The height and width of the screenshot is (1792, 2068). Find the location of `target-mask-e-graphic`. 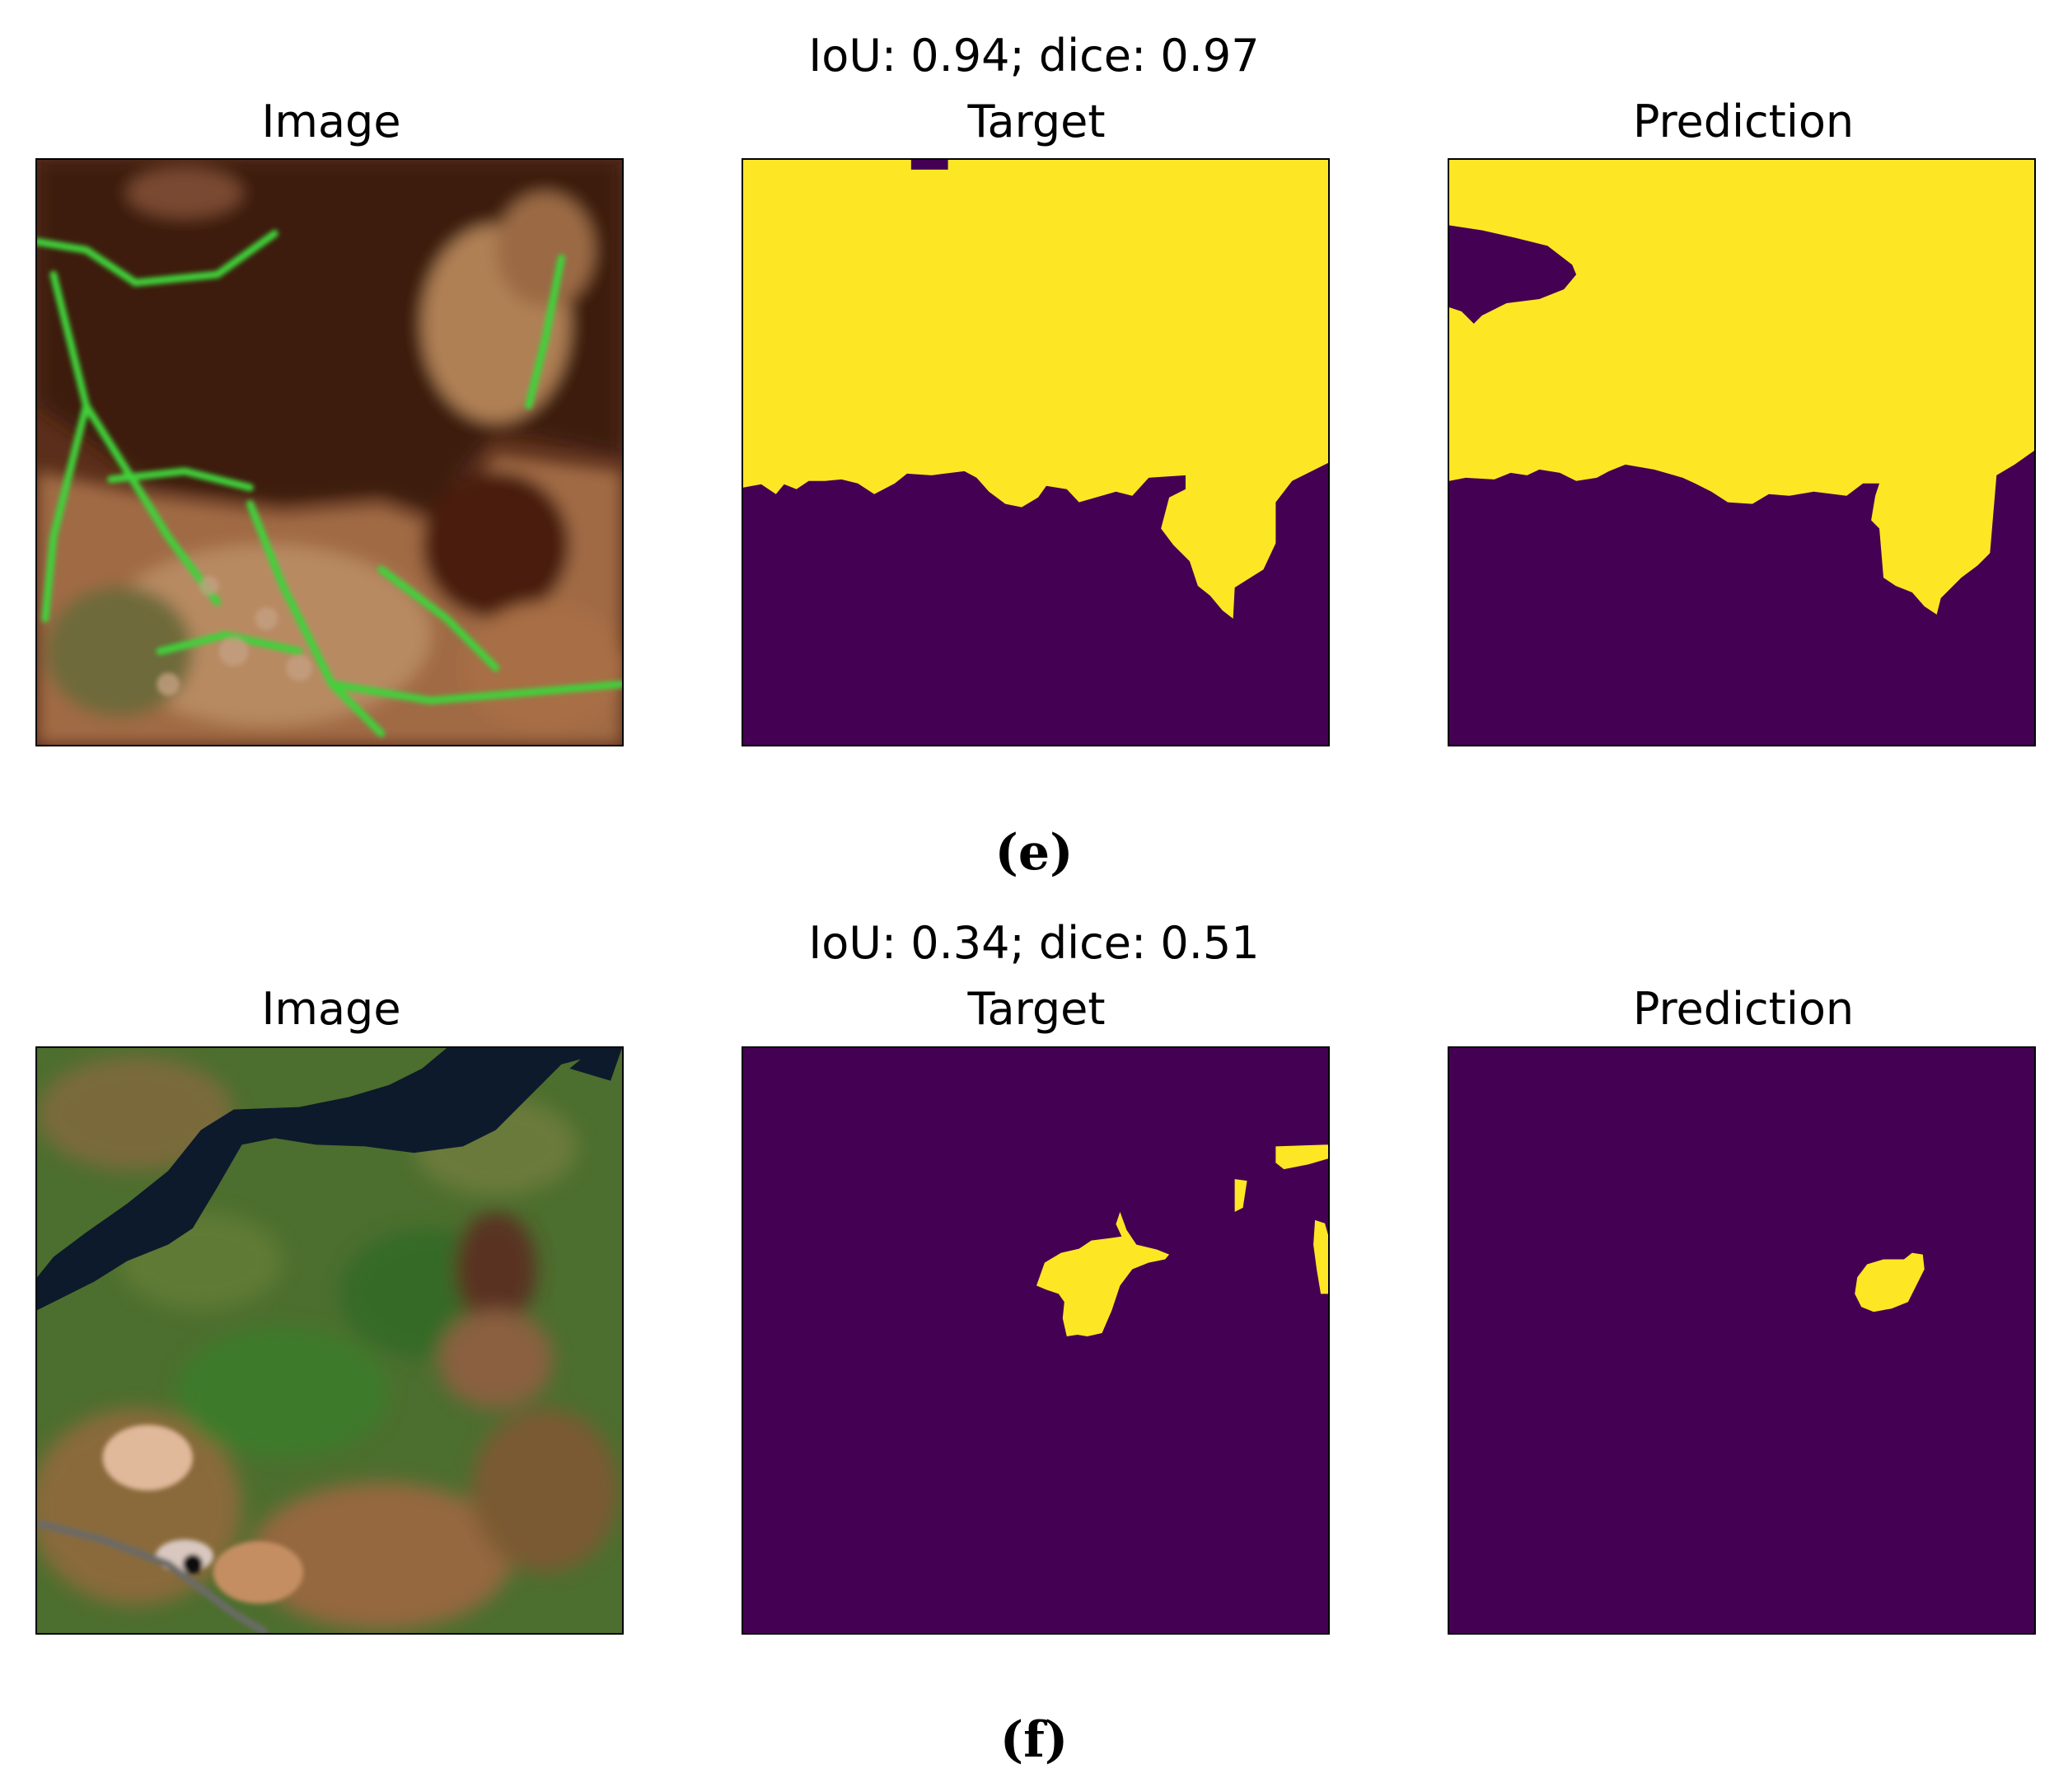

target-mask-e-graphic is located at coordinates (1035, 452).